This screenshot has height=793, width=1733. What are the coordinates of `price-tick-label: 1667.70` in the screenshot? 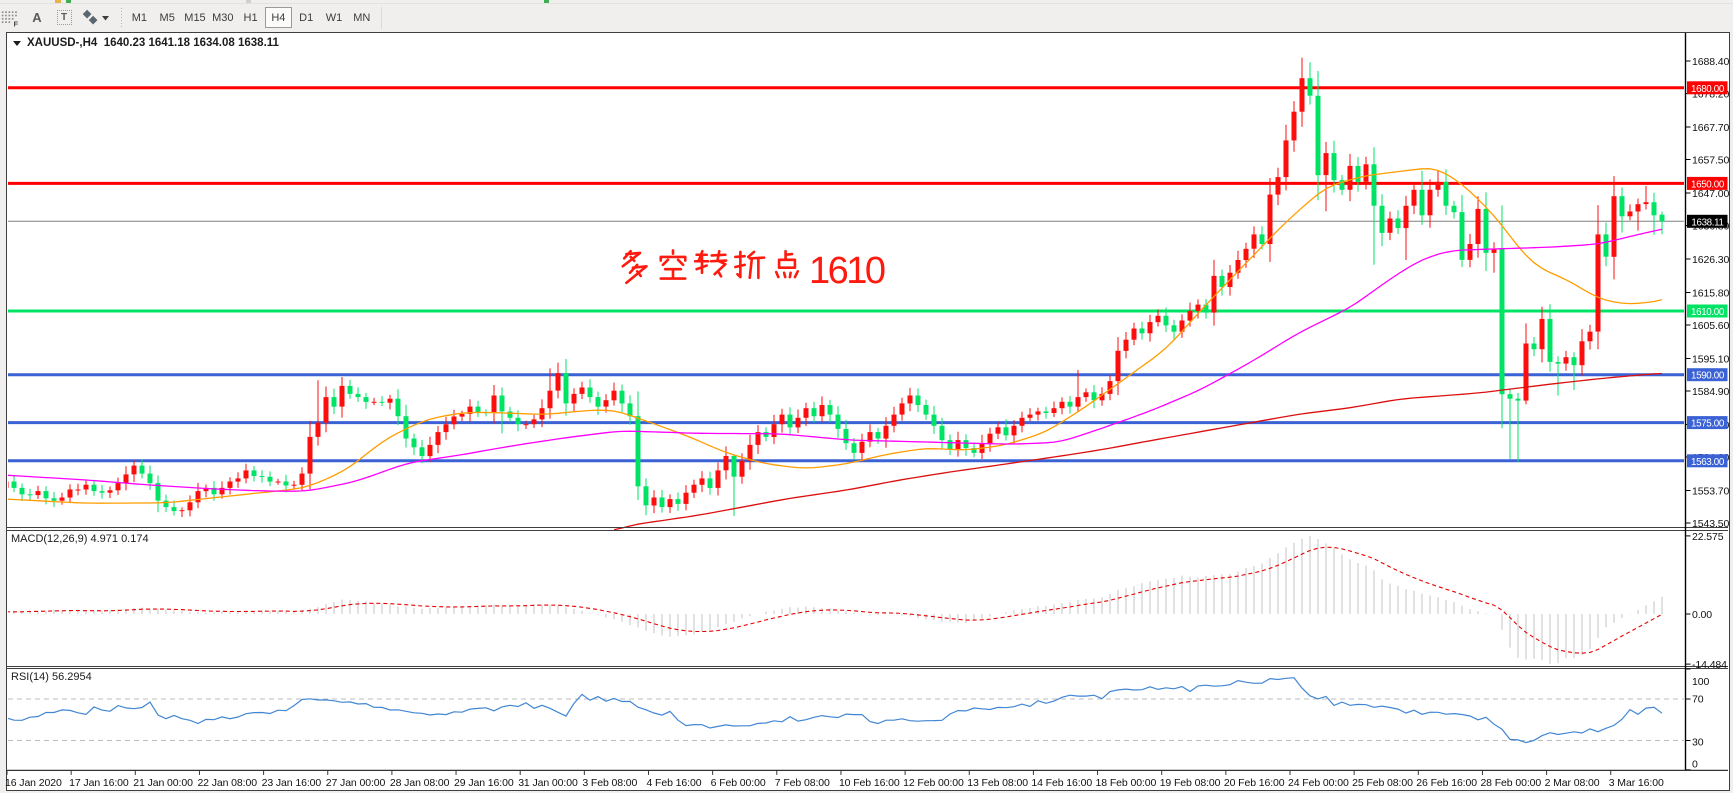 It's located at (1711, 128).